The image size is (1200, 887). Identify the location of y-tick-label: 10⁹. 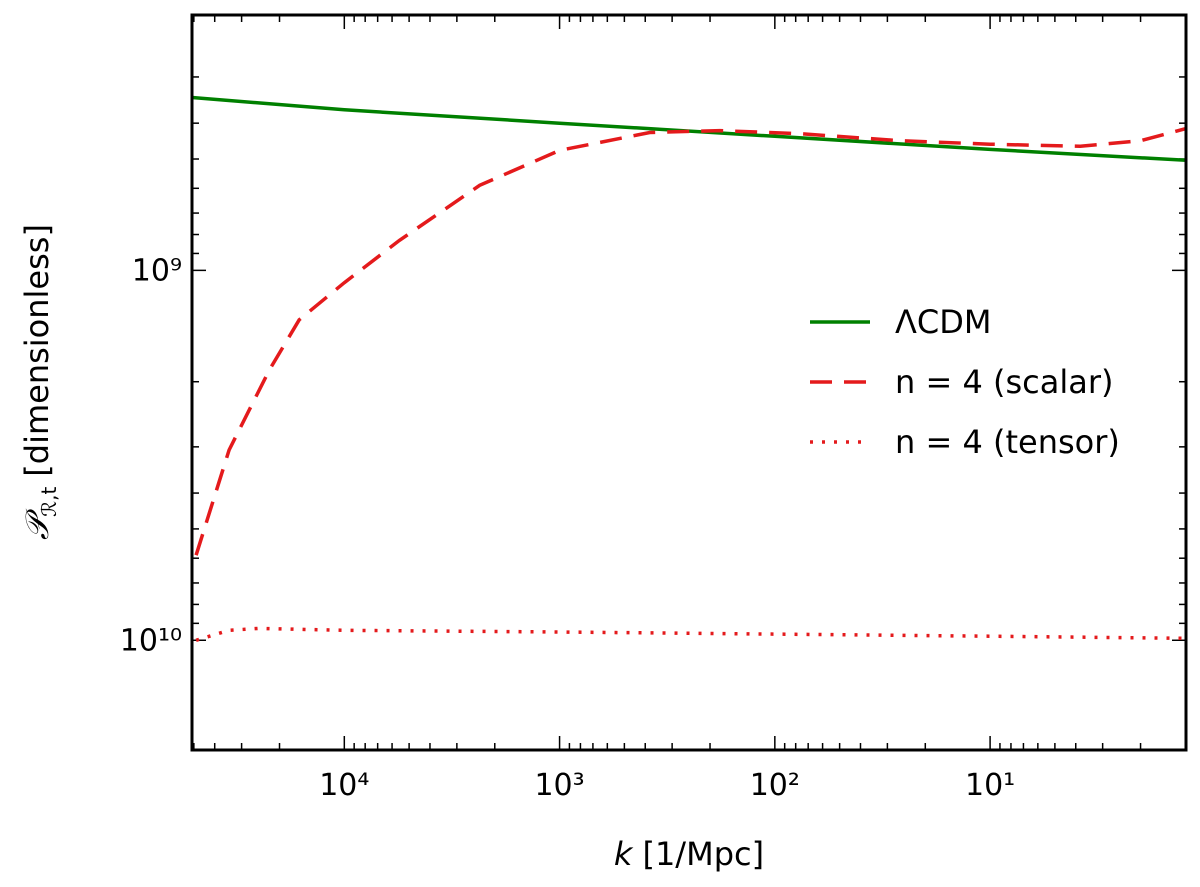
(157, 270).